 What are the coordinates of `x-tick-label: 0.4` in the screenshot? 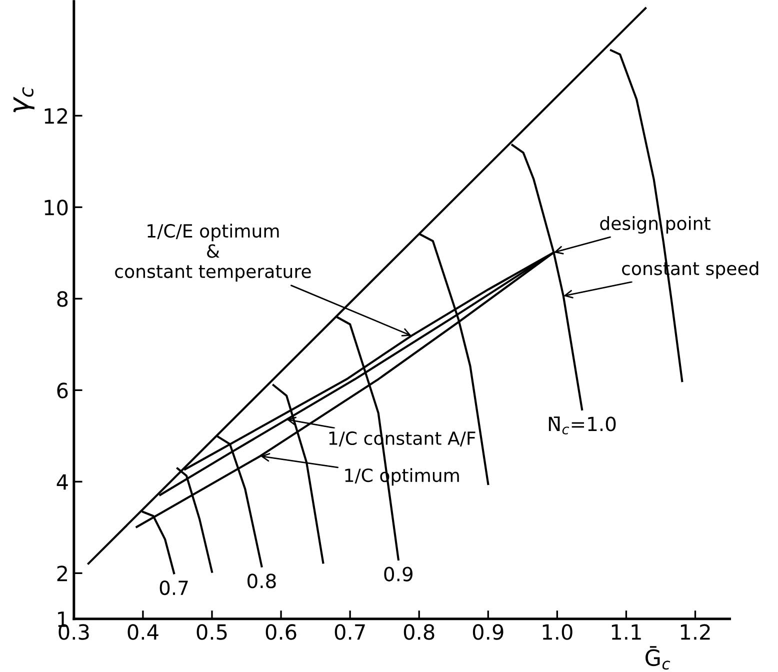 It's located at (143, 632).